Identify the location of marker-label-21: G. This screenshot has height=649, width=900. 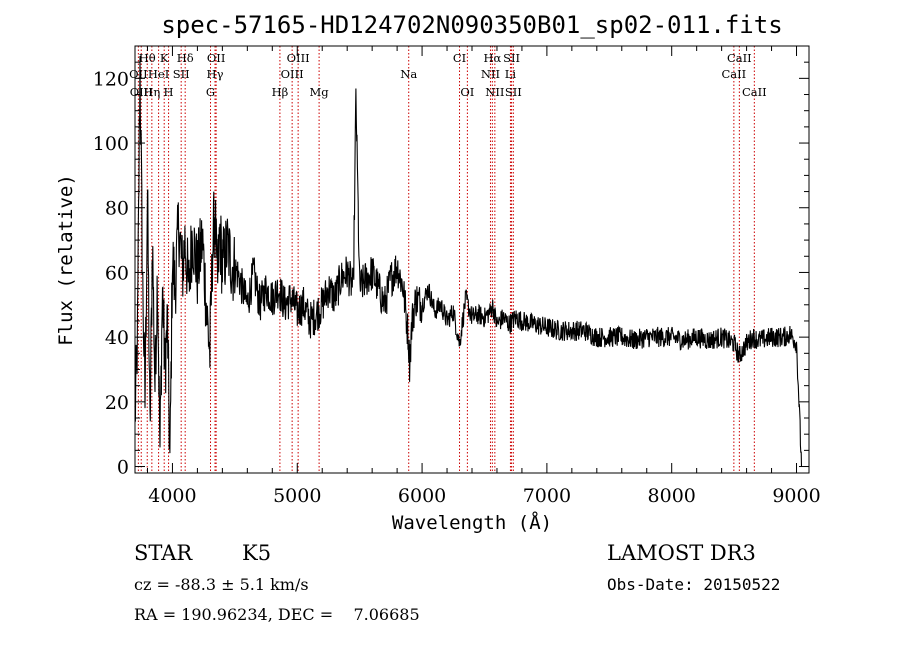
(210, 92).